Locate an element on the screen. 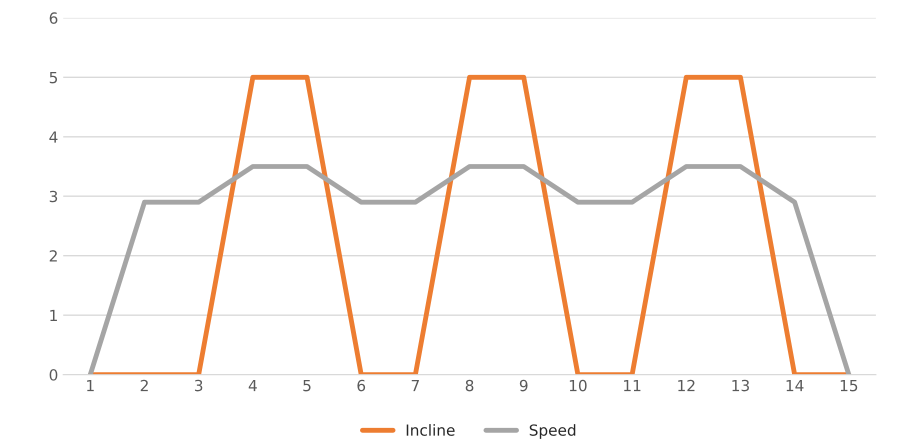  y-tick-label: 4 is located at coordinates (53, 137).